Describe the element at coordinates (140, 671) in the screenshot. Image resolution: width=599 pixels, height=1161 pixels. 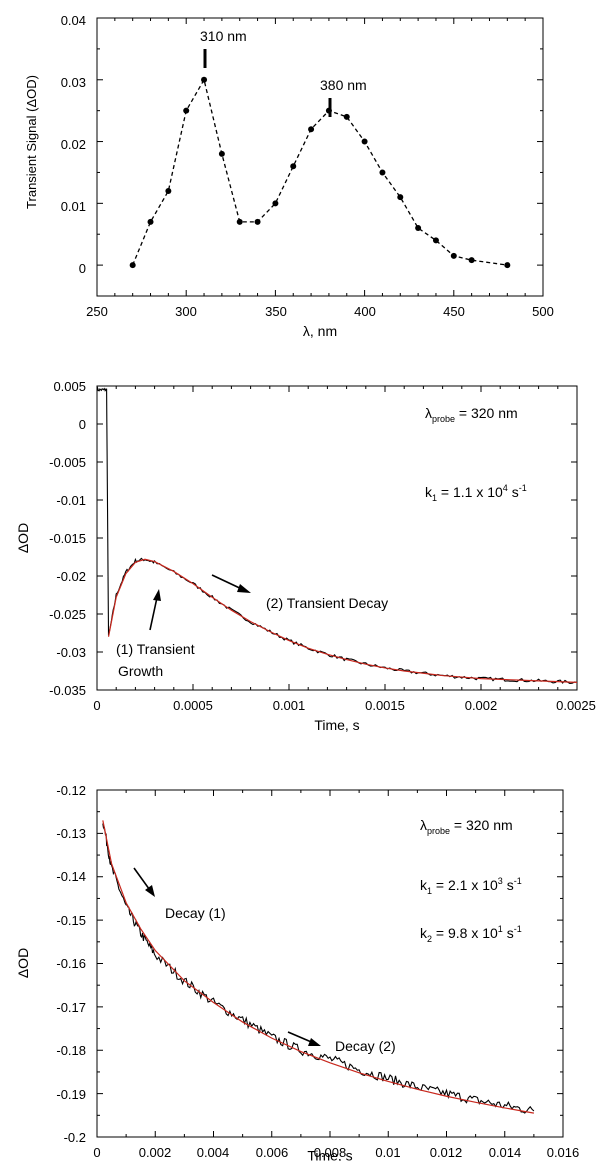
I see `annotation-transient-growth-line2: Growth` at that location.